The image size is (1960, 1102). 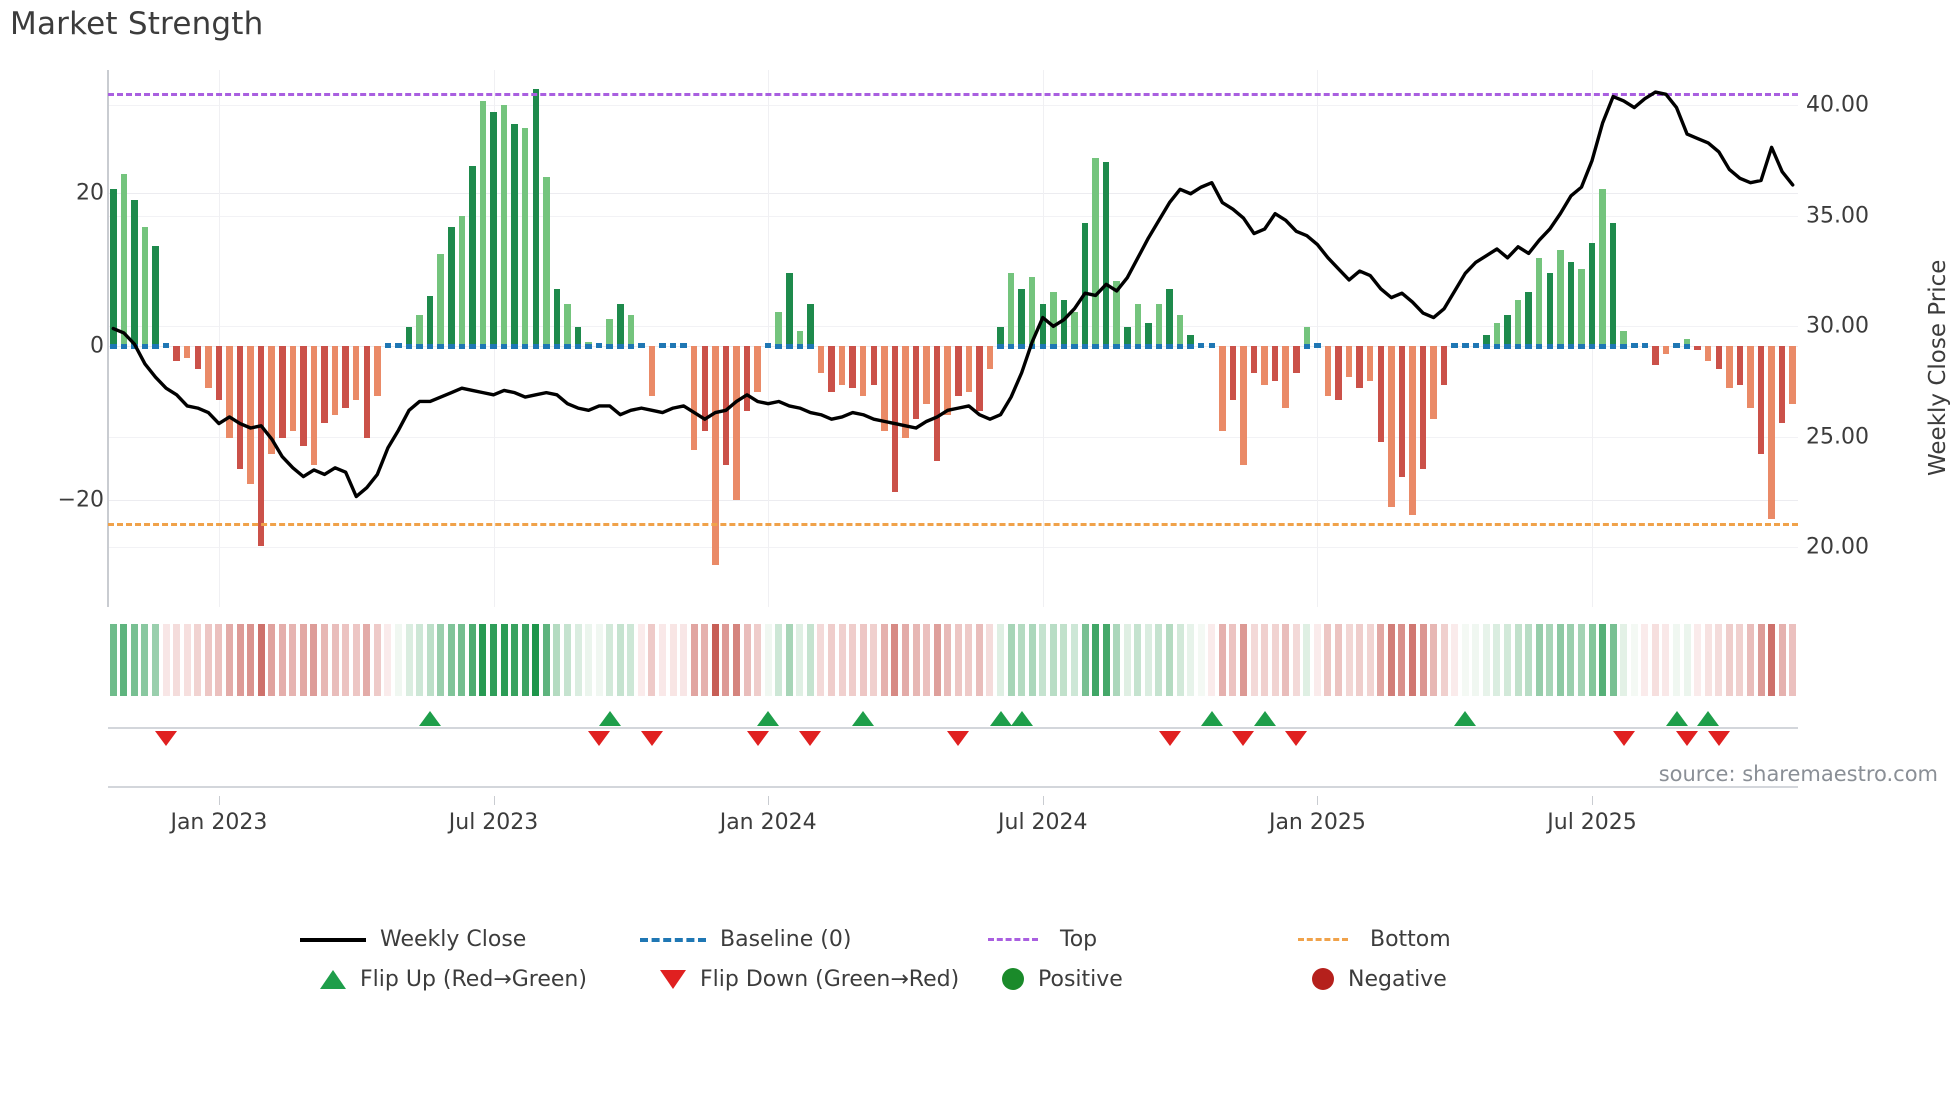 I want to click on x-axis-tick-label: Jan 2023, so click(x=219, y=822).